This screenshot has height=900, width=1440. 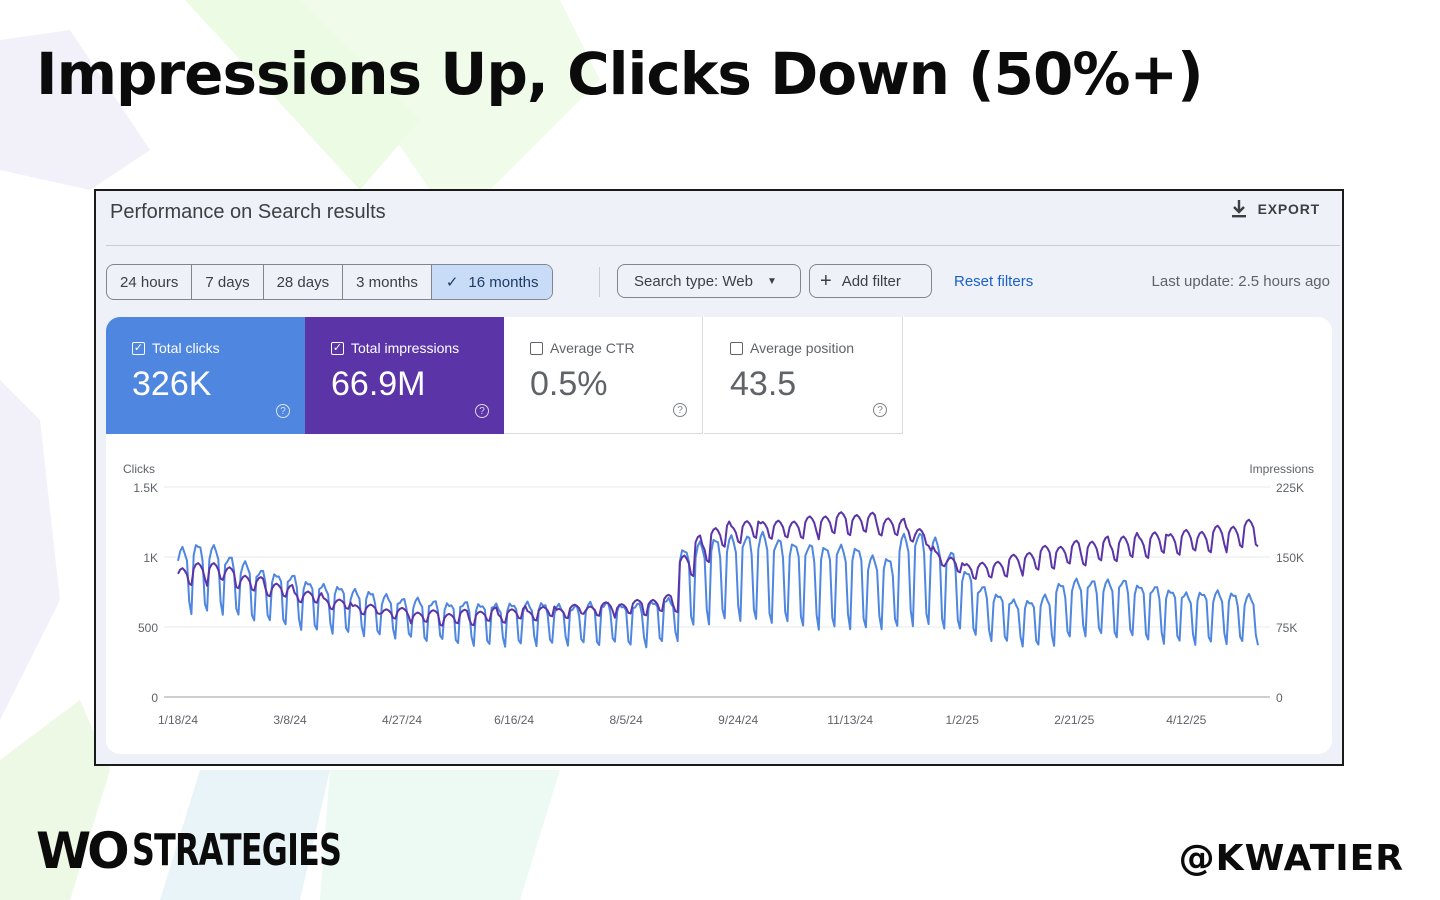 I want to click on range-16-months: ✓ 16 months, so click(x=492, y=282).